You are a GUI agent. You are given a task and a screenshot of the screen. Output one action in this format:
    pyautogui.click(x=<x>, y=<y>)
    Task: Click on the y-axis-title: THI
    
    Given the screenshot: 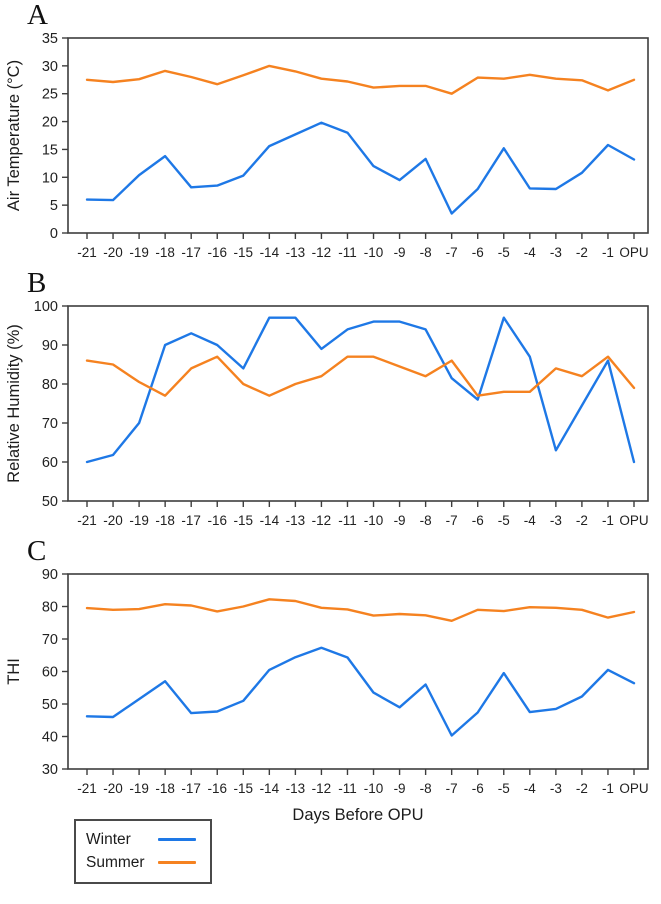 What is the action you would take?
    pyautogui.click(x=14, y=671)
    